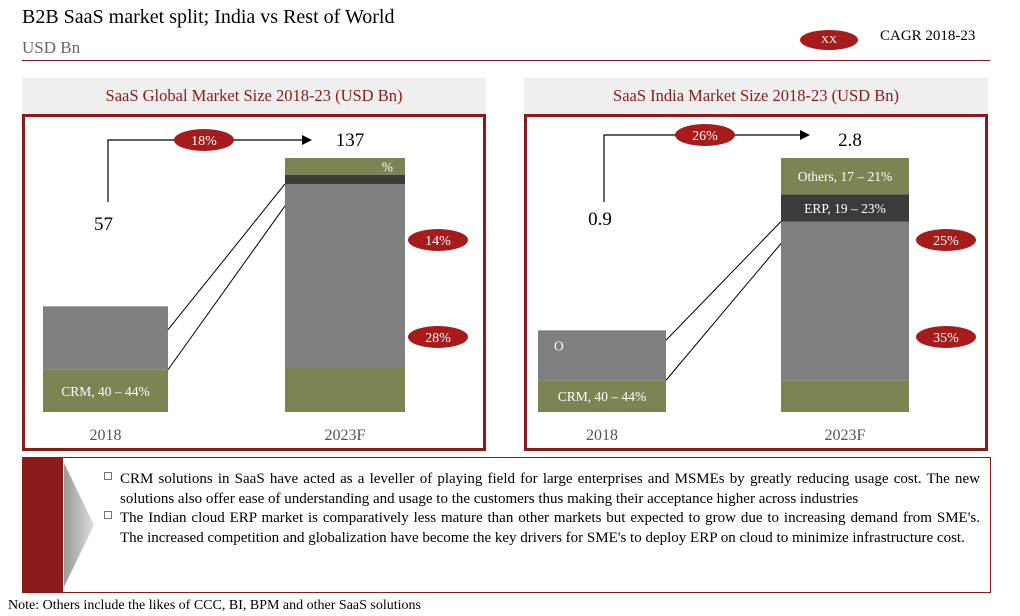 The height and width of the screenshot is (616, 1020). What do you see at coordinates (602, 435) in the screenshot?
I see `india-category-label: 2018` at bounding box center [602, 435].